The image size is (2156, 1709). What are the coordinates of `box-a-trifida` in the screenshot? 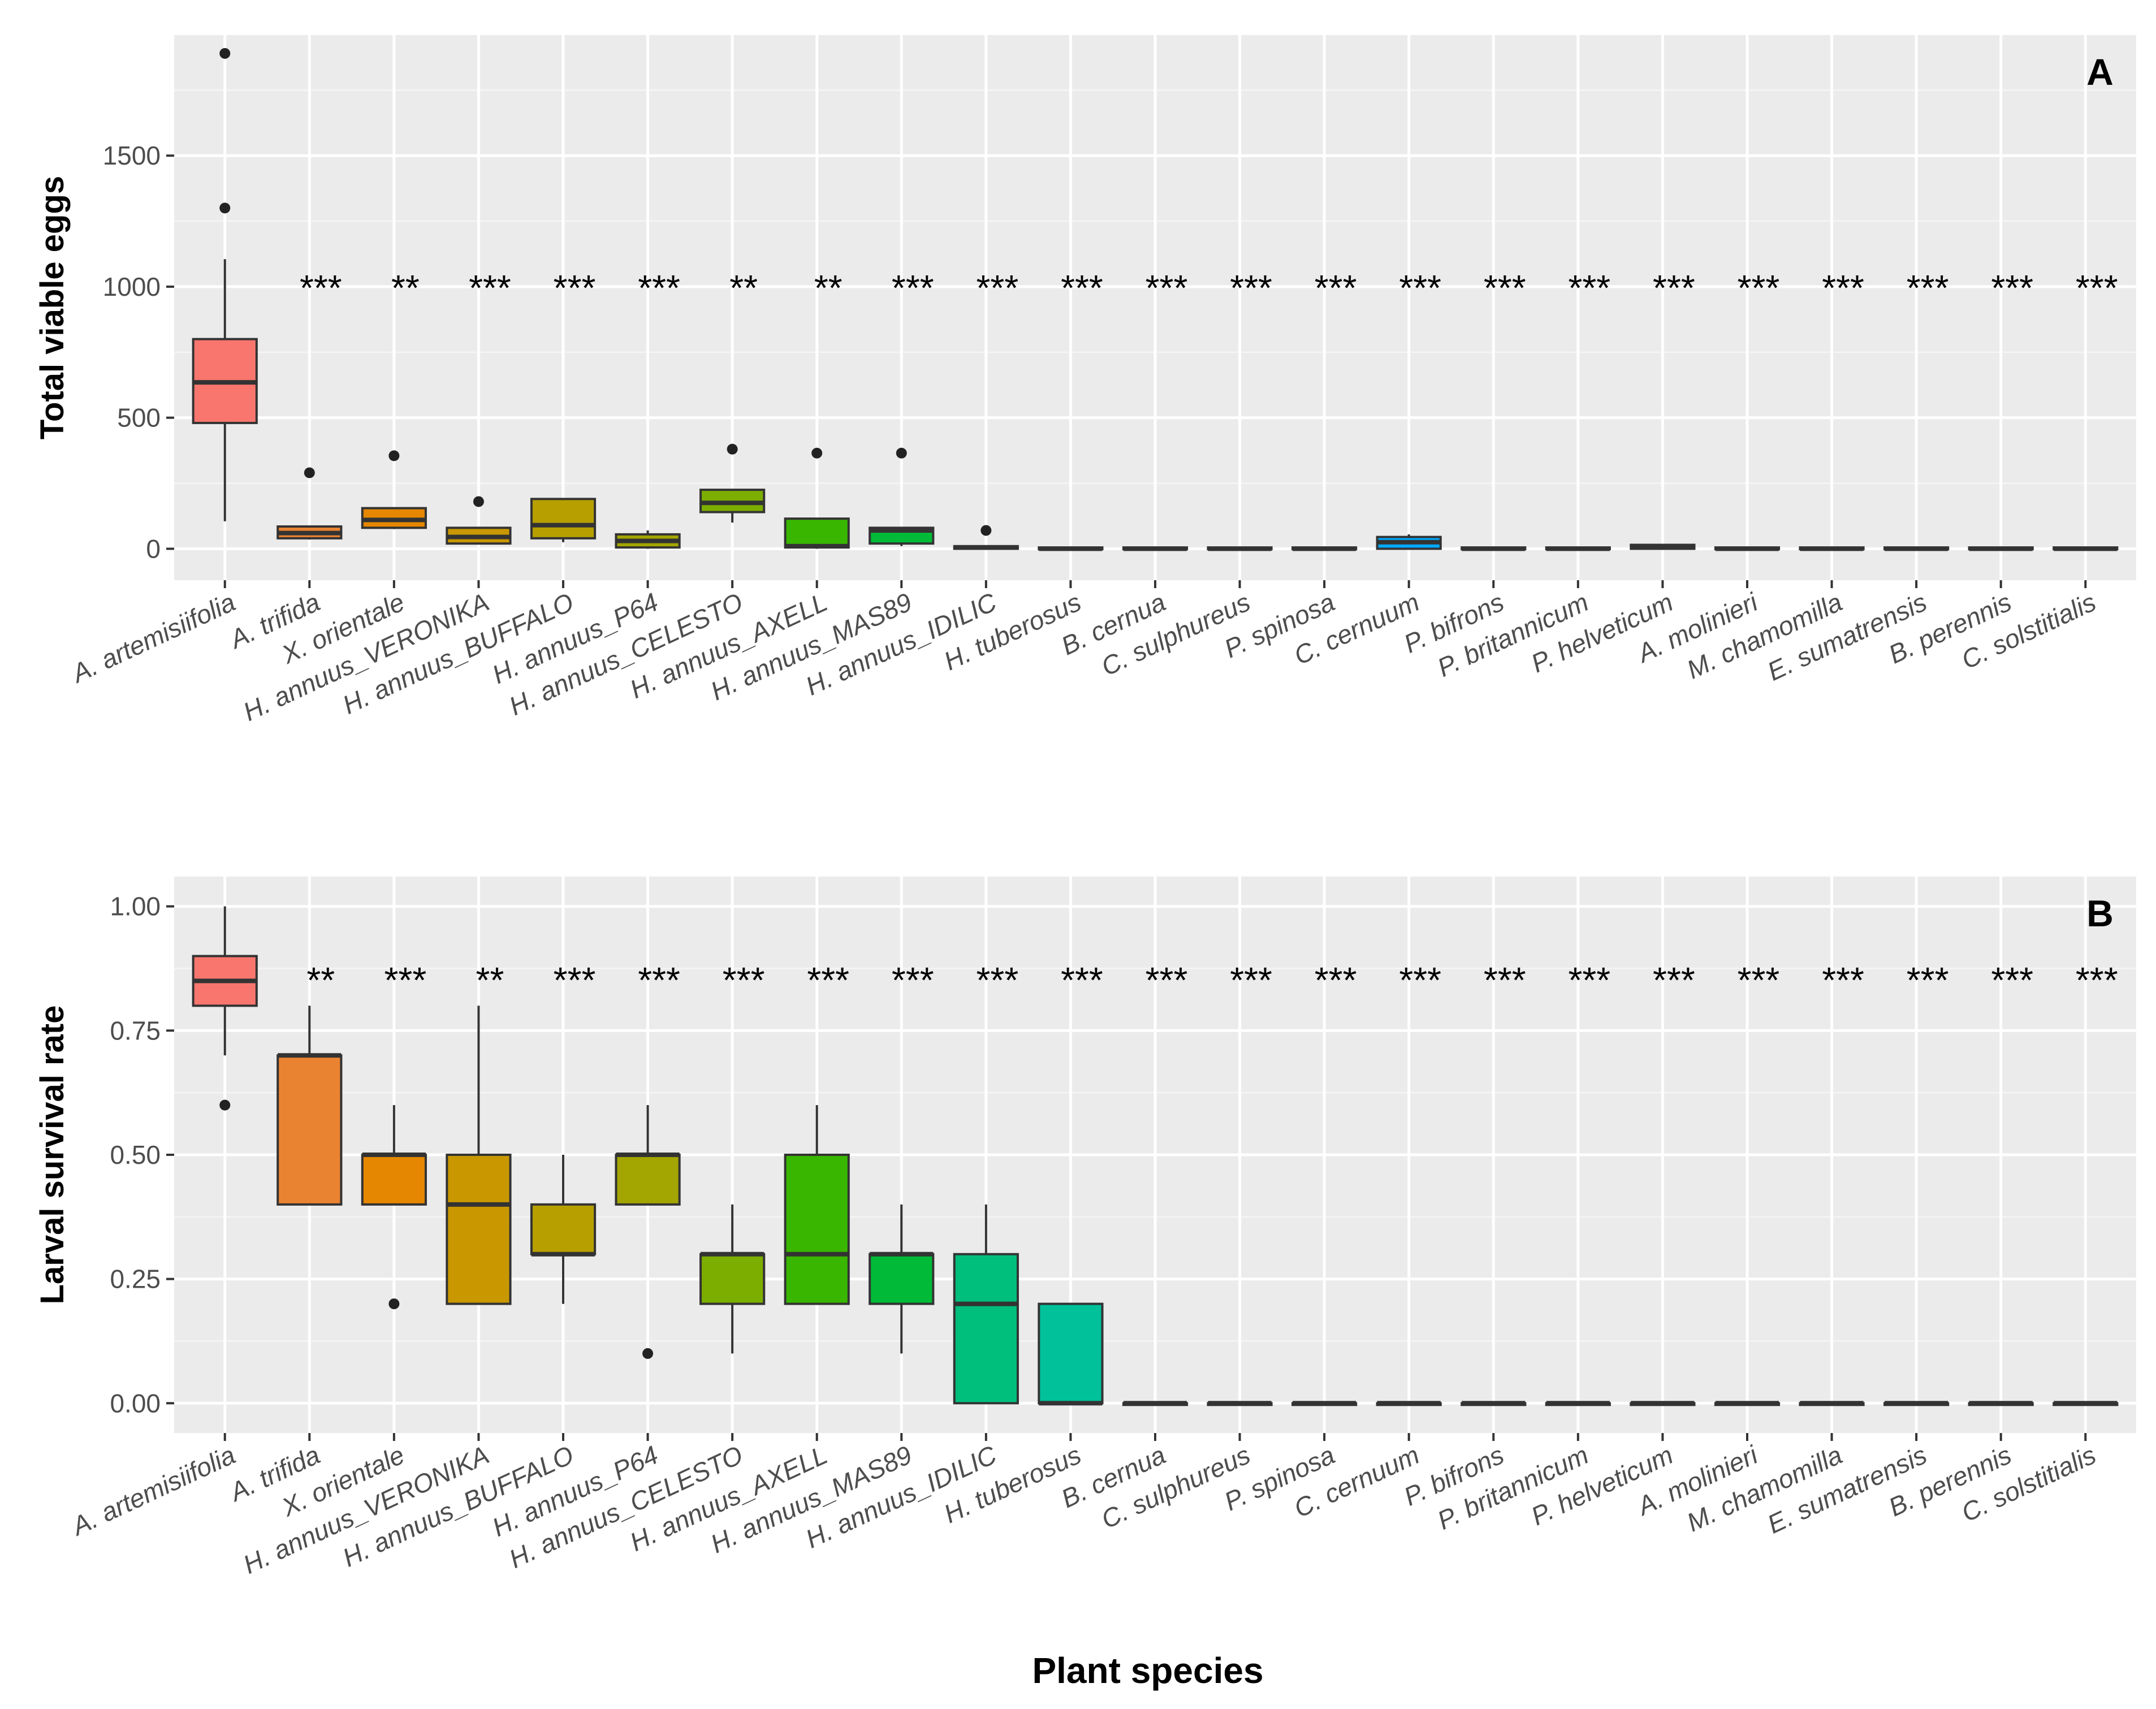 It's located at (309, 1105).